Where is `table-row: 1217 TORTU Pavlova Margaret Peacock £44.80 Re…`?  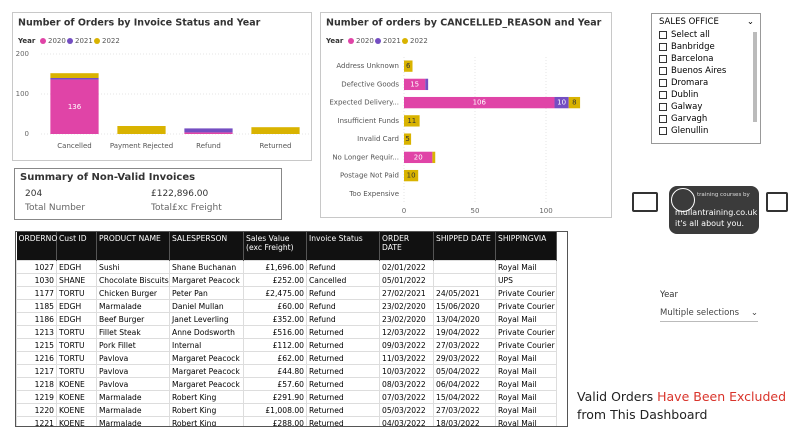 table-row: 1217 TORTU Pavlova Margaret Peacock £44.80 Re… is located at coordinates (286, 371).